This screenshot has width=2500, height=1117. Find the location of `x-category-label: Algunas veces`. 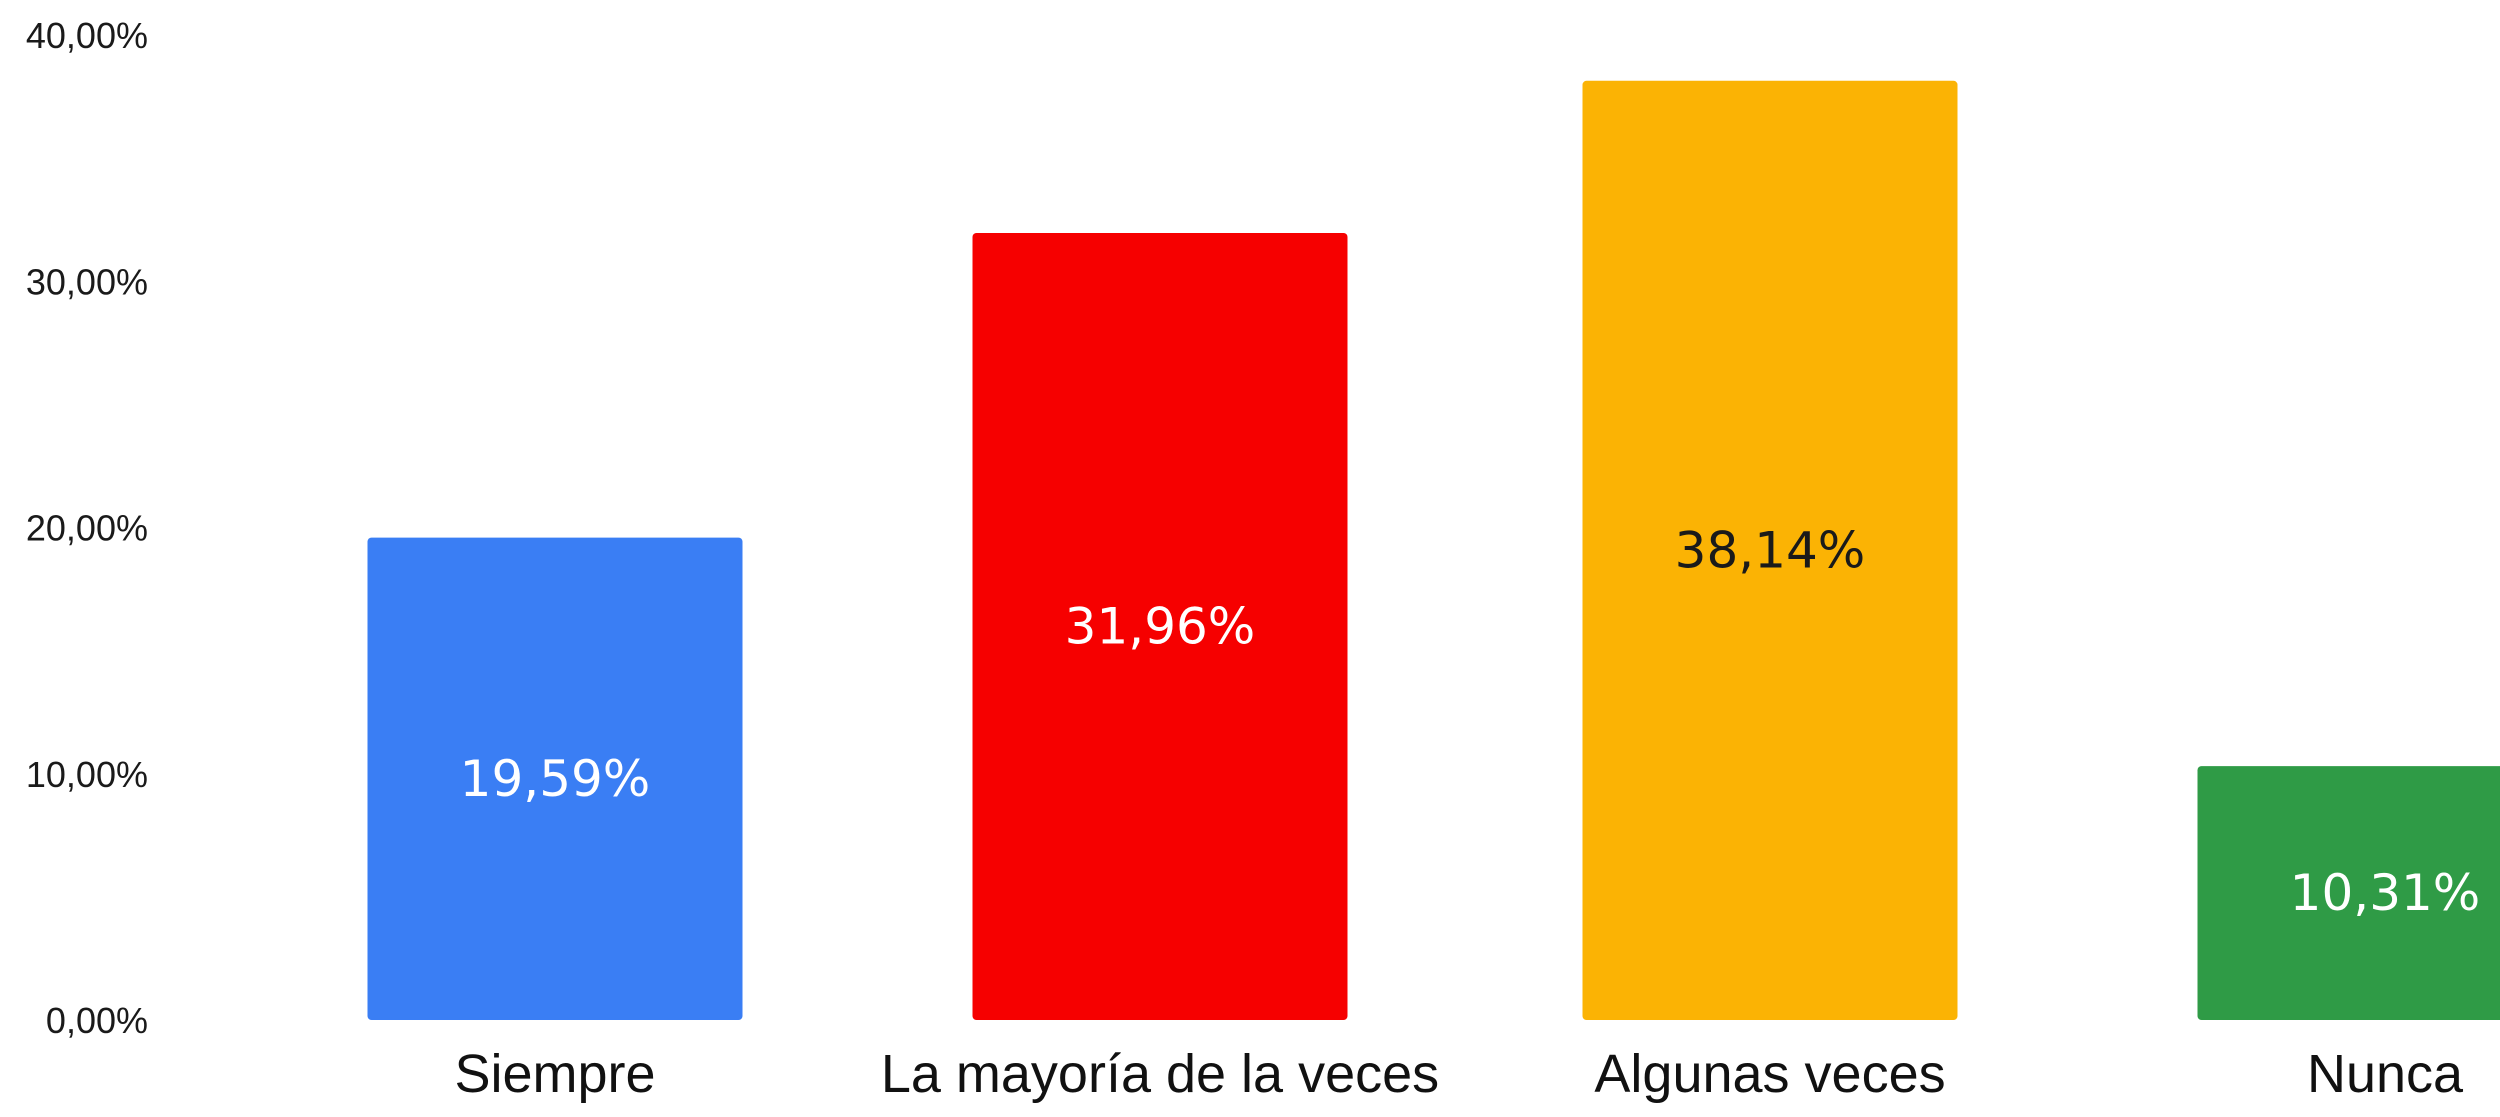

x-category-label: Algunas veces is located at coordinates (1769, 1074).